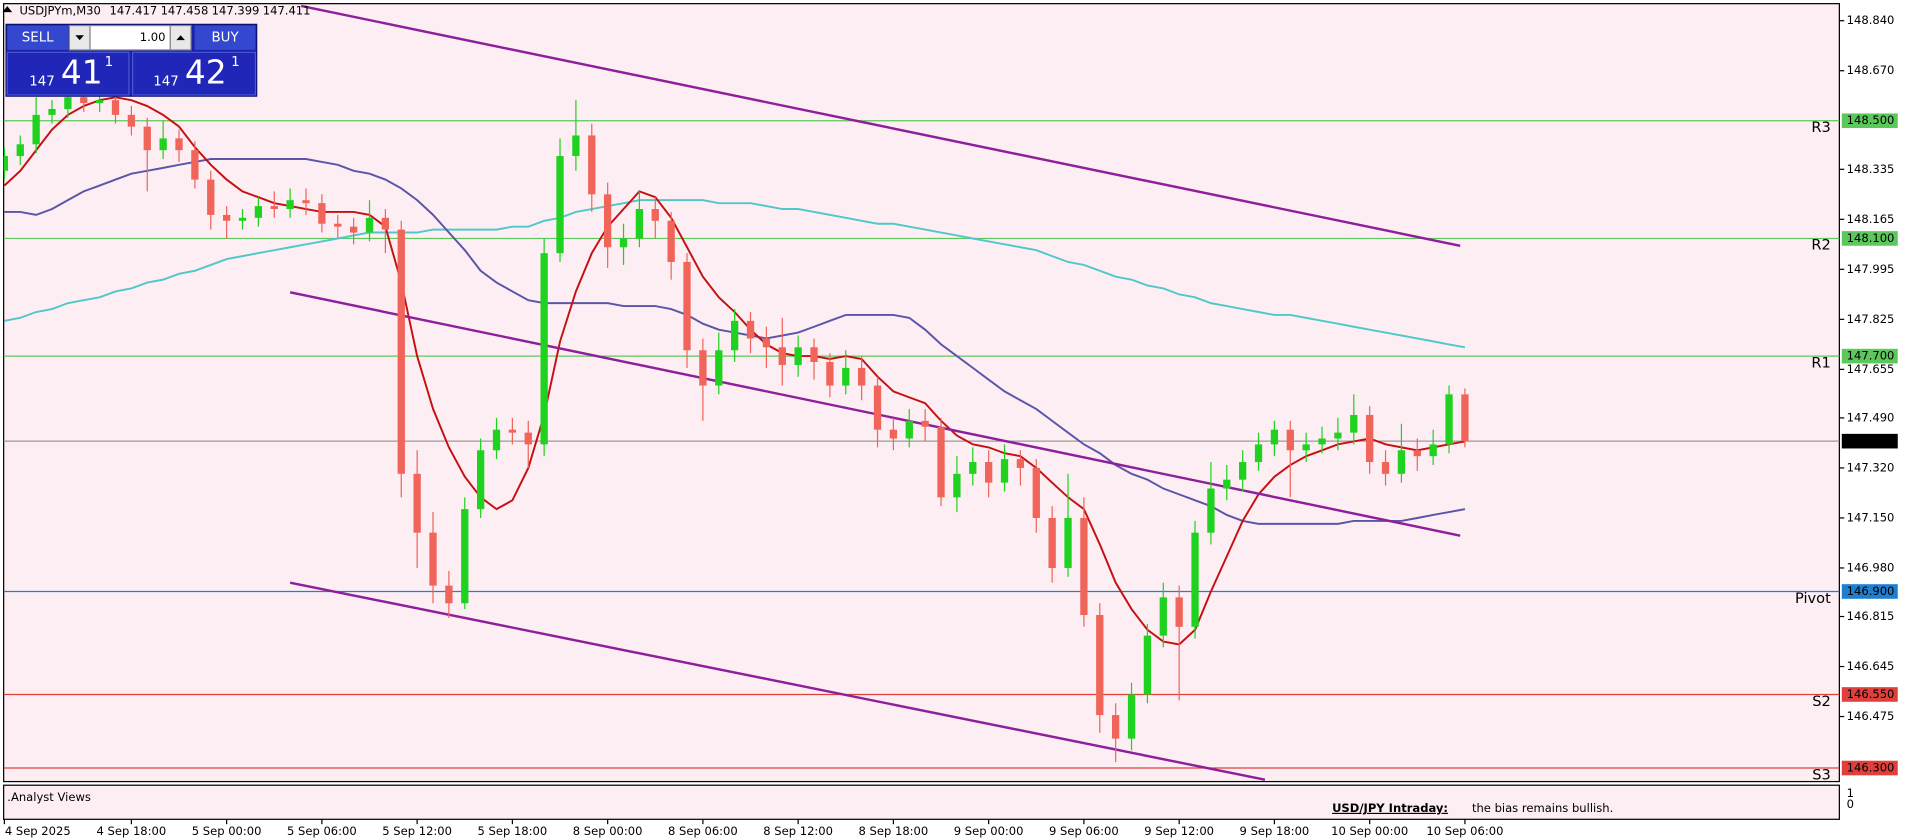 The image size is (1916, 840). I want to click on buy-price-big: 147, so click(166, 82).